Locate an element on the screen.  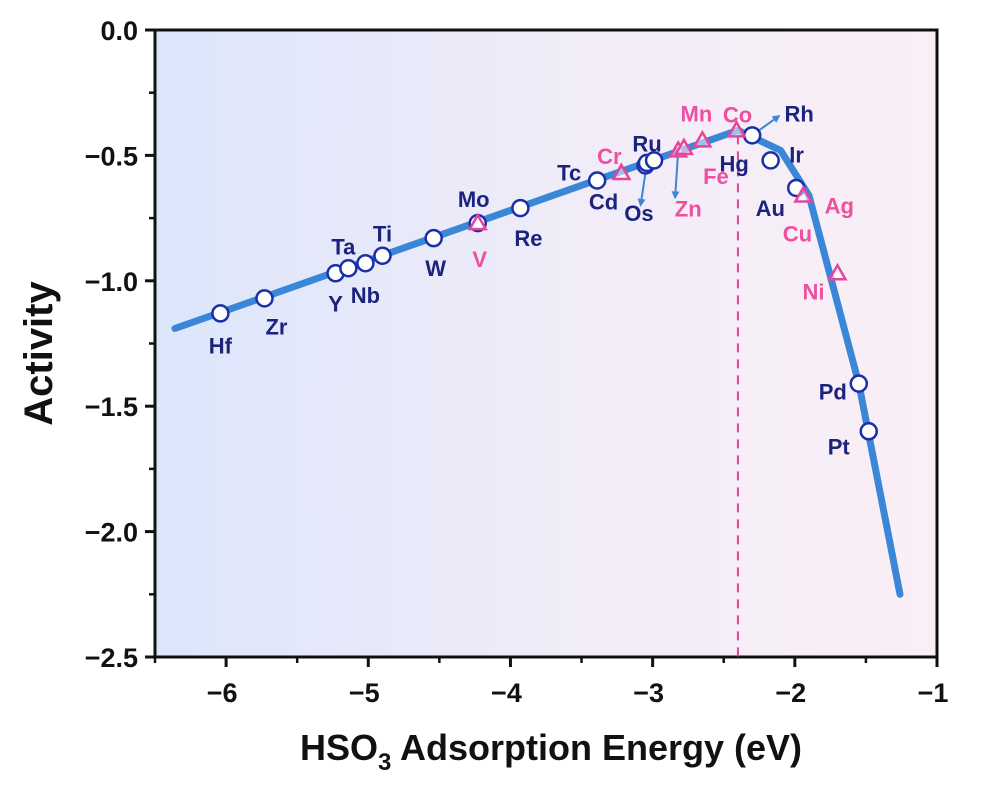
label-ta: Ta is located at coordinates (343, 246).